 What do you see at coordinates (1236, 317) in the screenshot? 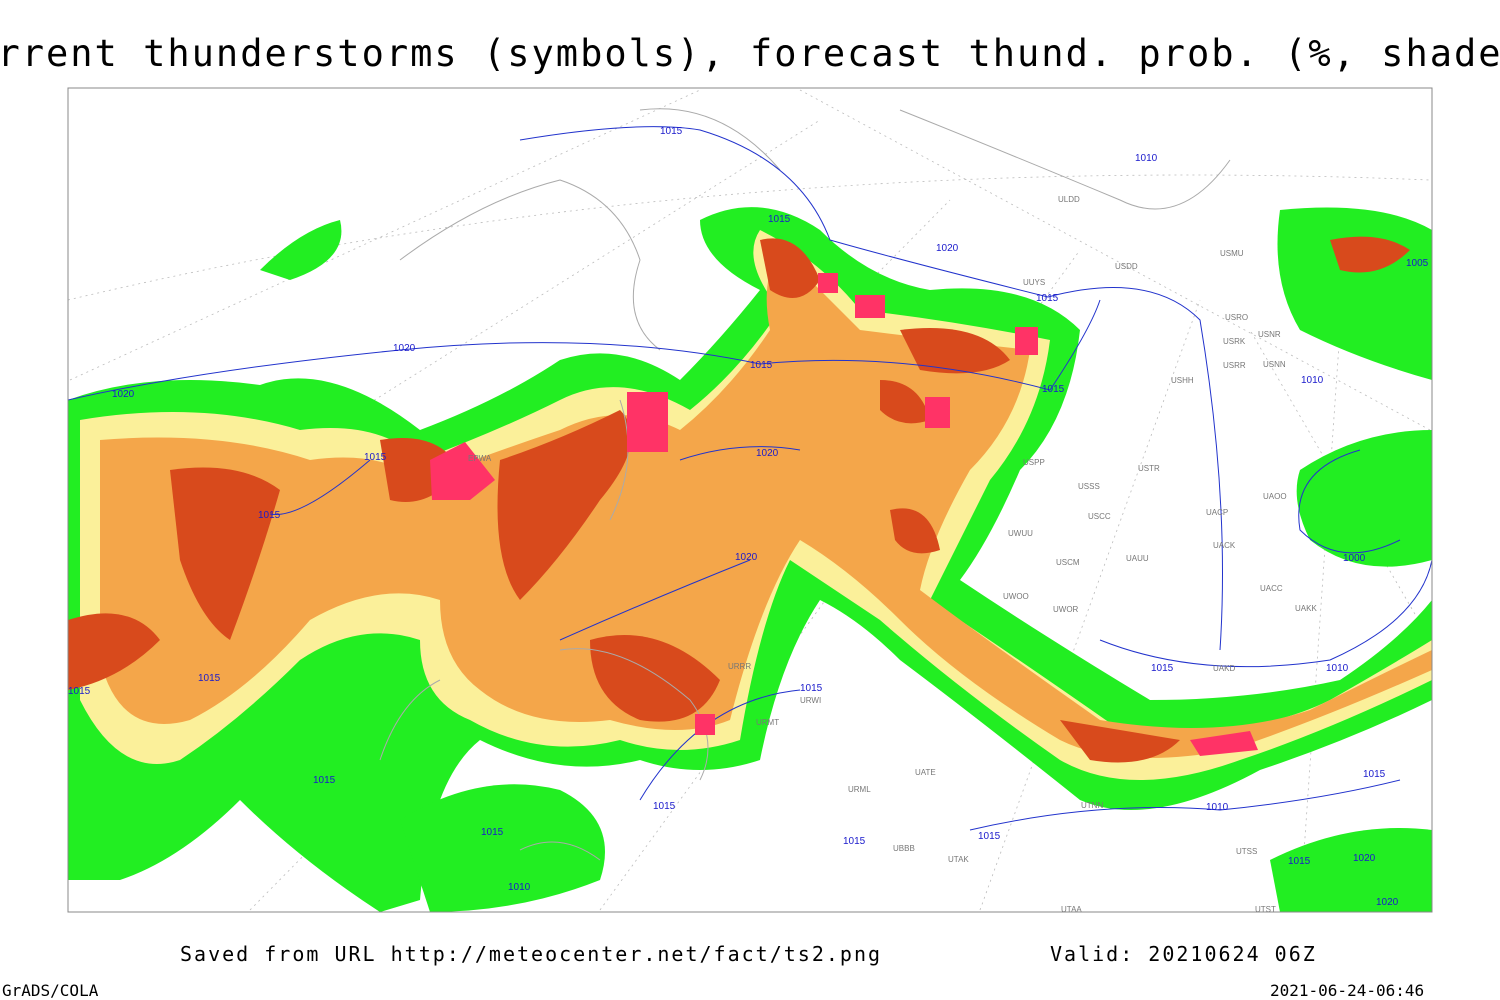
I see `station-label: USRO` at bounding box center [1236, 317].